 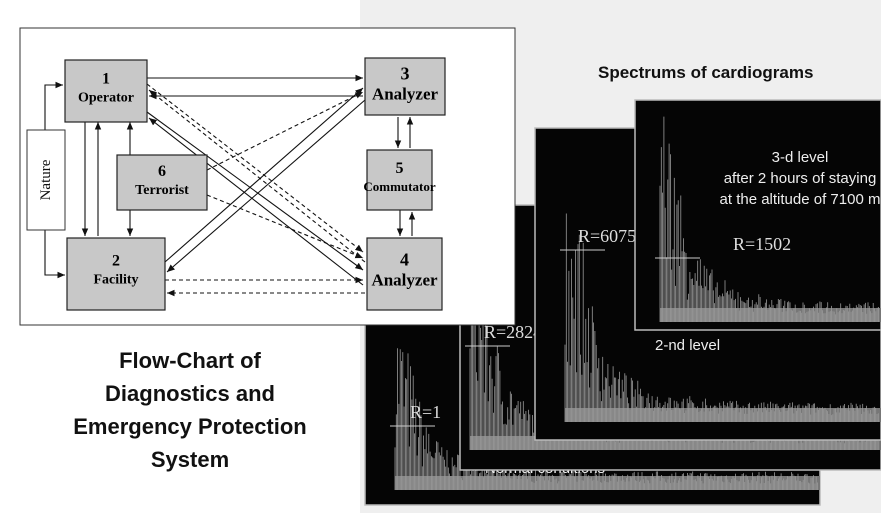 What do you see at coordinates (190, 426) in the screenshot?
I see `caption-line: Emergency Protection` at bounding box center [190, 426].